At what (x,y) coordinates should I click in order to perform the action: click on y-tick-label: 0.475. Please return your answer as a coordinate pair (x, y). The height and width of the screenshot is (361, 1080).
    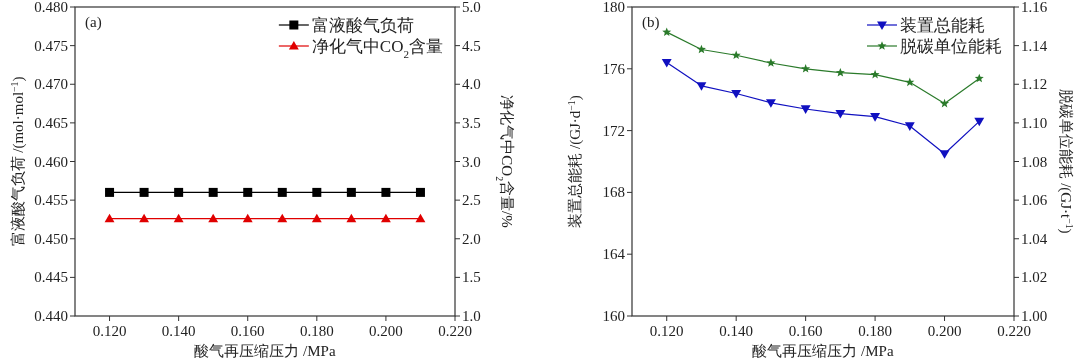
    Looking at the image, I should click on (51, 45).